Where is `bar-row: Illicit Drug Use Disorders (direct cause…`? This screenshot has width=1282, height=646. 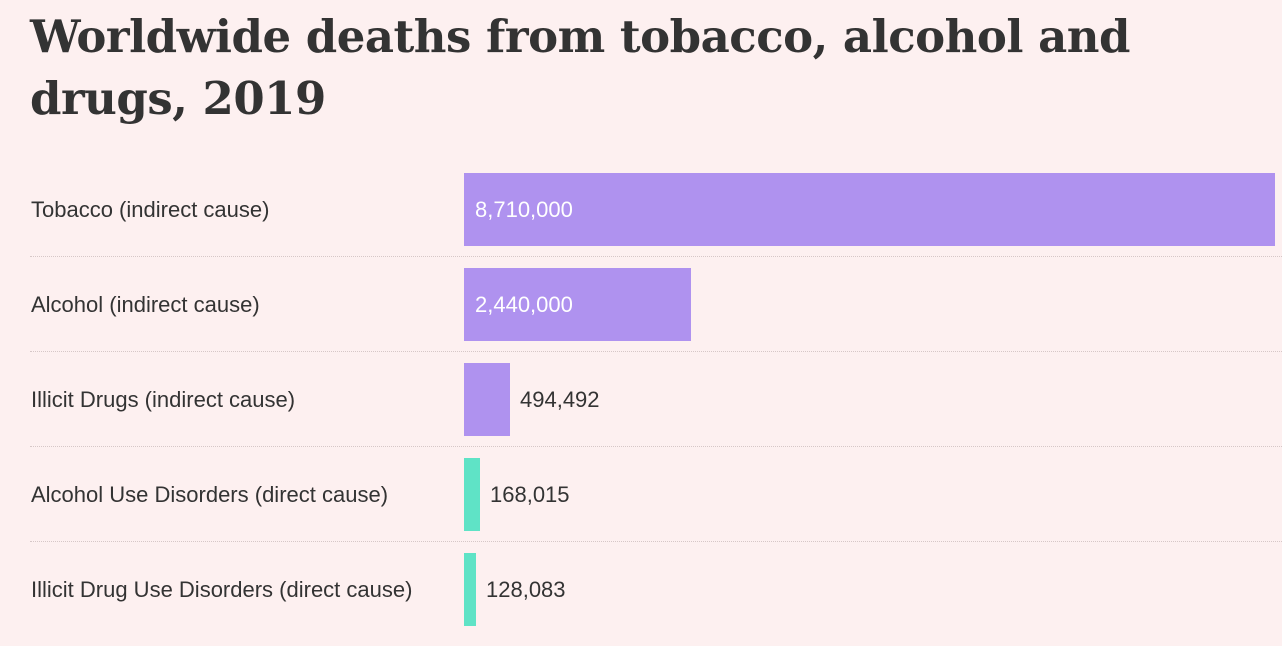
bar-row: Illicit Drug Use Disorders (direct cause… is located at coordinates (641, 589).